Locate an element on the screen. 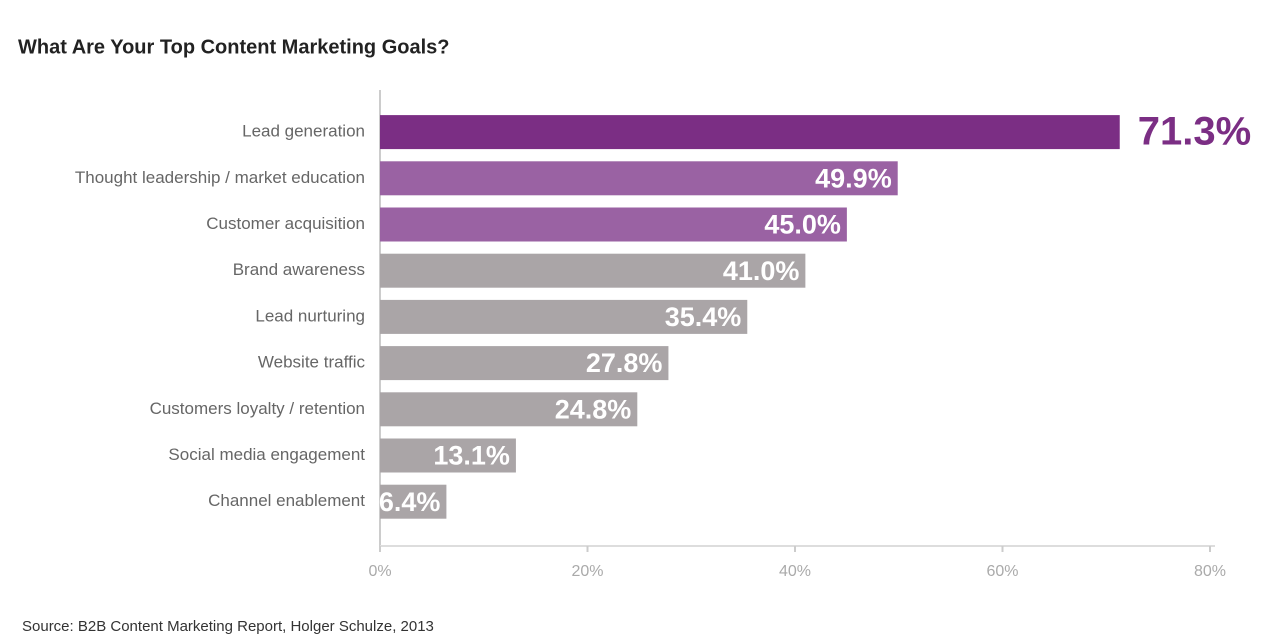 This screenshot has height=640, width=1280. category-label: Thought leadership / market education is located at coordinates (220, 177).